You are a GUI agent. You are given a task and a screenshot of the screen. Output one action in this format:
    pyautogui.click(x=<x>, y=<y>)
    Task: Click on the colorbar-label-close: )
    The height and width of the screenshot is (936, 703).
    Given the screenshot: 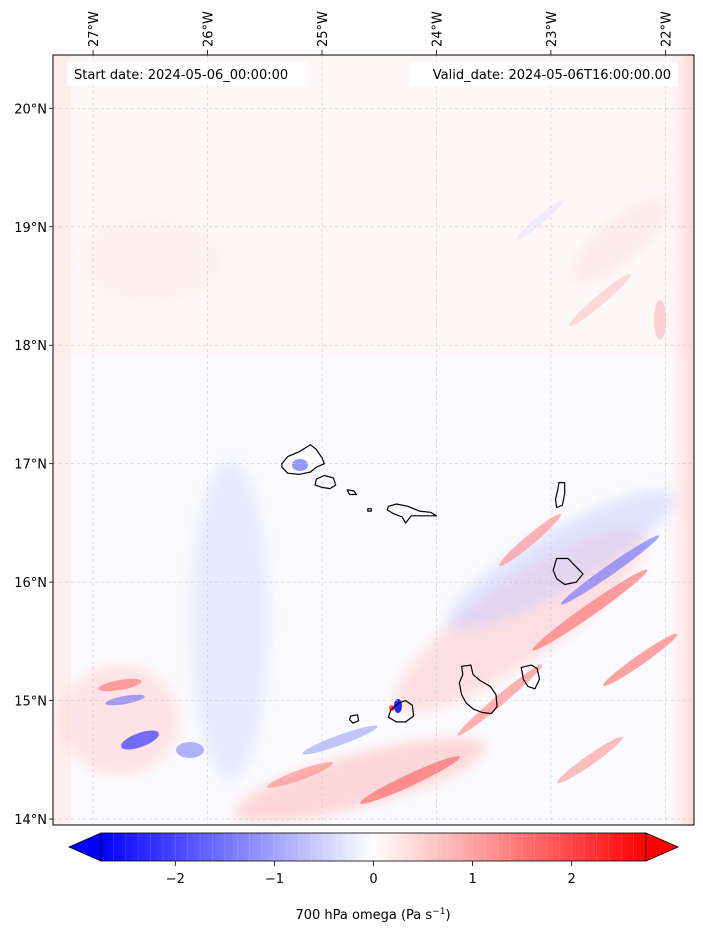 What is the action you would take?
    pyautogui.click(x=447, y=915)
    